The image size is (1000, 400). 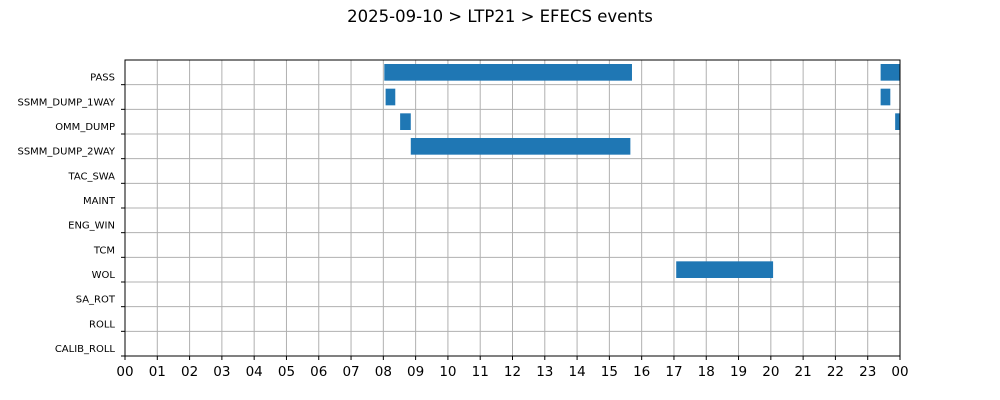 I want to click on y-tick-label: SSMM_DUMP_2WAY, so click(x=66, y=152).